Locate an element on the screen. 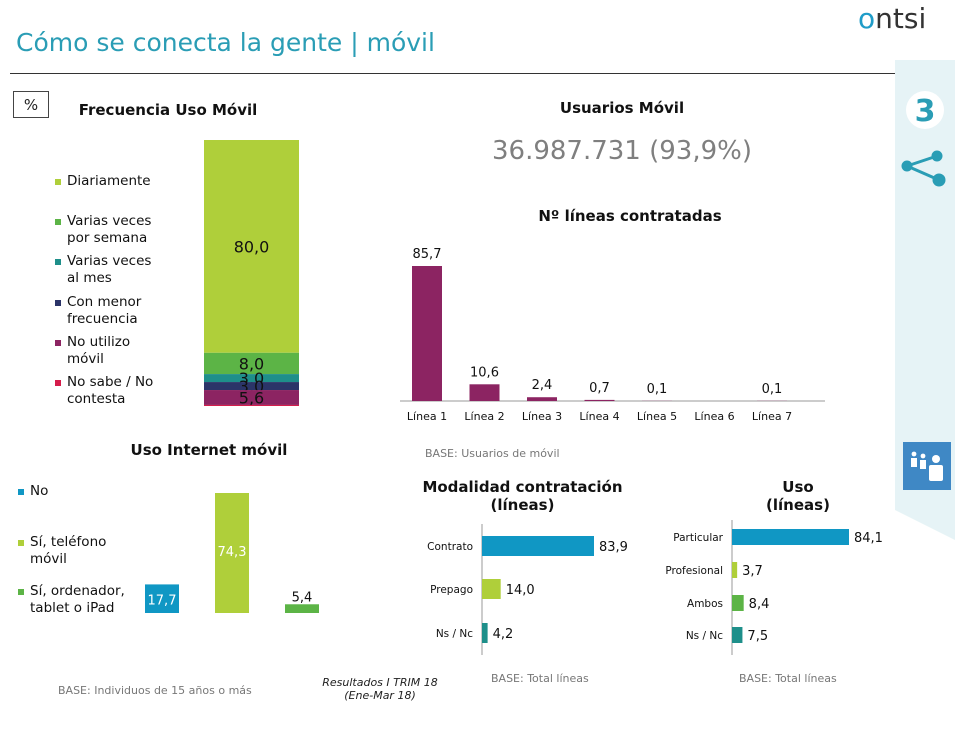 The width and height of the screenshot is (955, 737). freq-legend-item-4: Con menor frecuencia is located at coordinates (98, 311).